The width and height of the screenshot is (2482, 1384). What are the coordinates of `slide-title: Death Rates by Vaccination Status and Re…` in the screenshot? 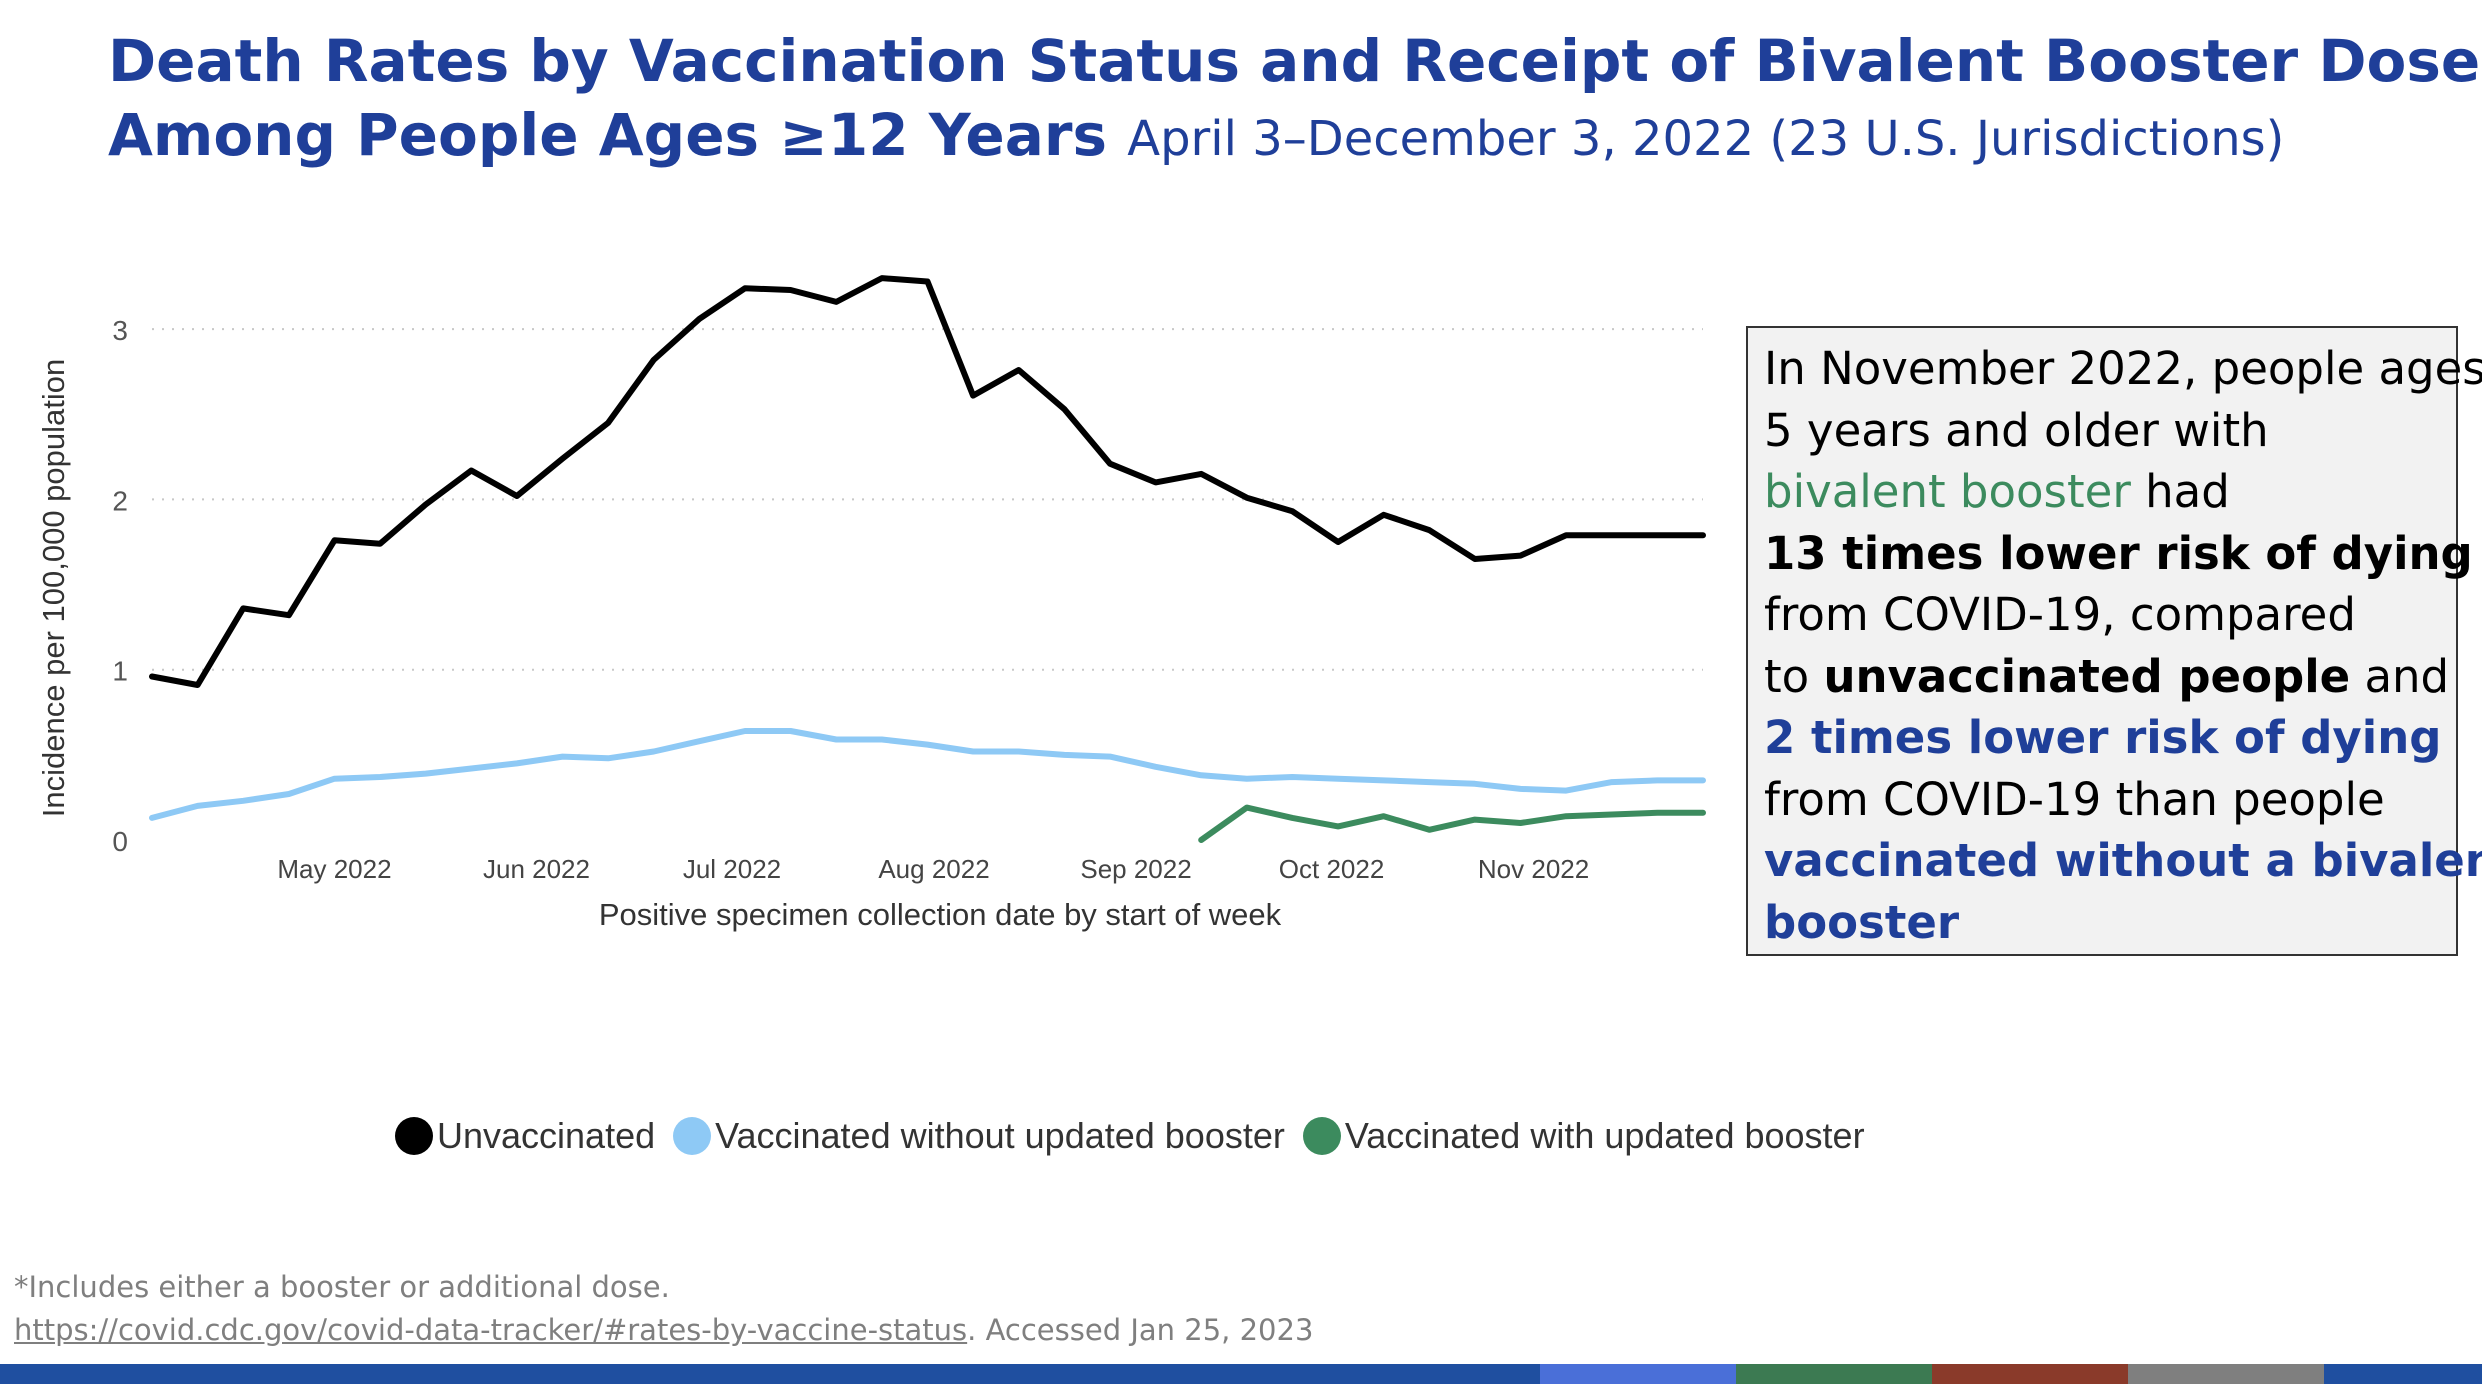 It's located at (1295, 100).